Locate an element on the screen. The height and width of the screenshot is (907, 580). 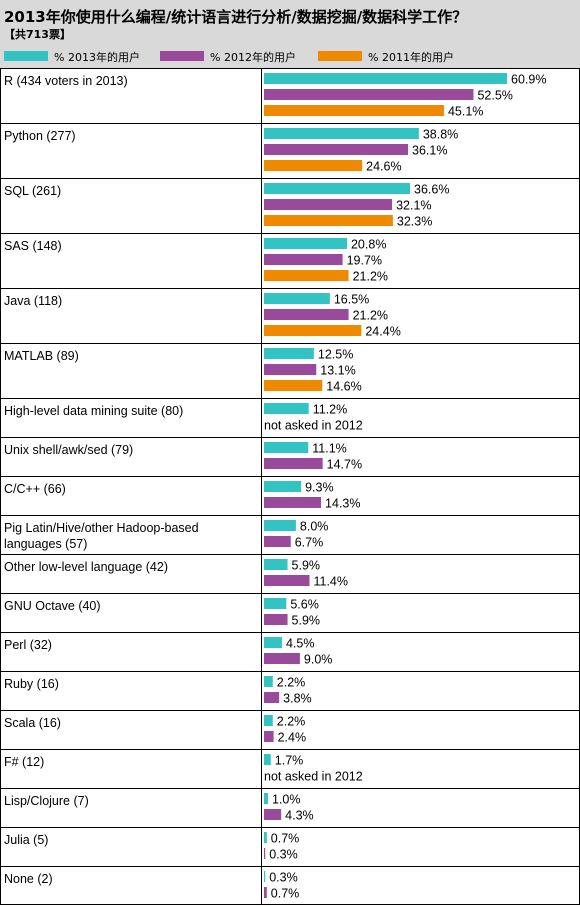
value-label-2013: 36.6% is located at coordinates (431, 190).